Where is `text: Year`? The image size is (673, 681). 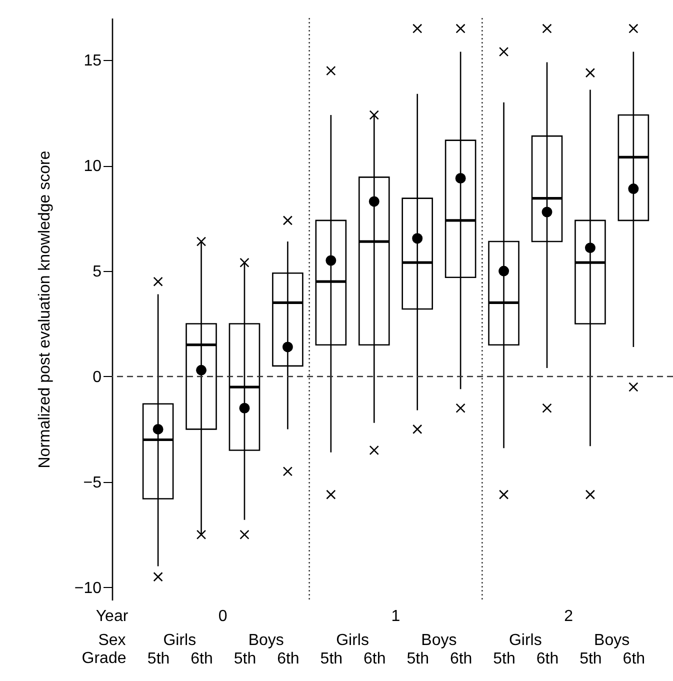
text: Year is located at coordinates (112, 616).